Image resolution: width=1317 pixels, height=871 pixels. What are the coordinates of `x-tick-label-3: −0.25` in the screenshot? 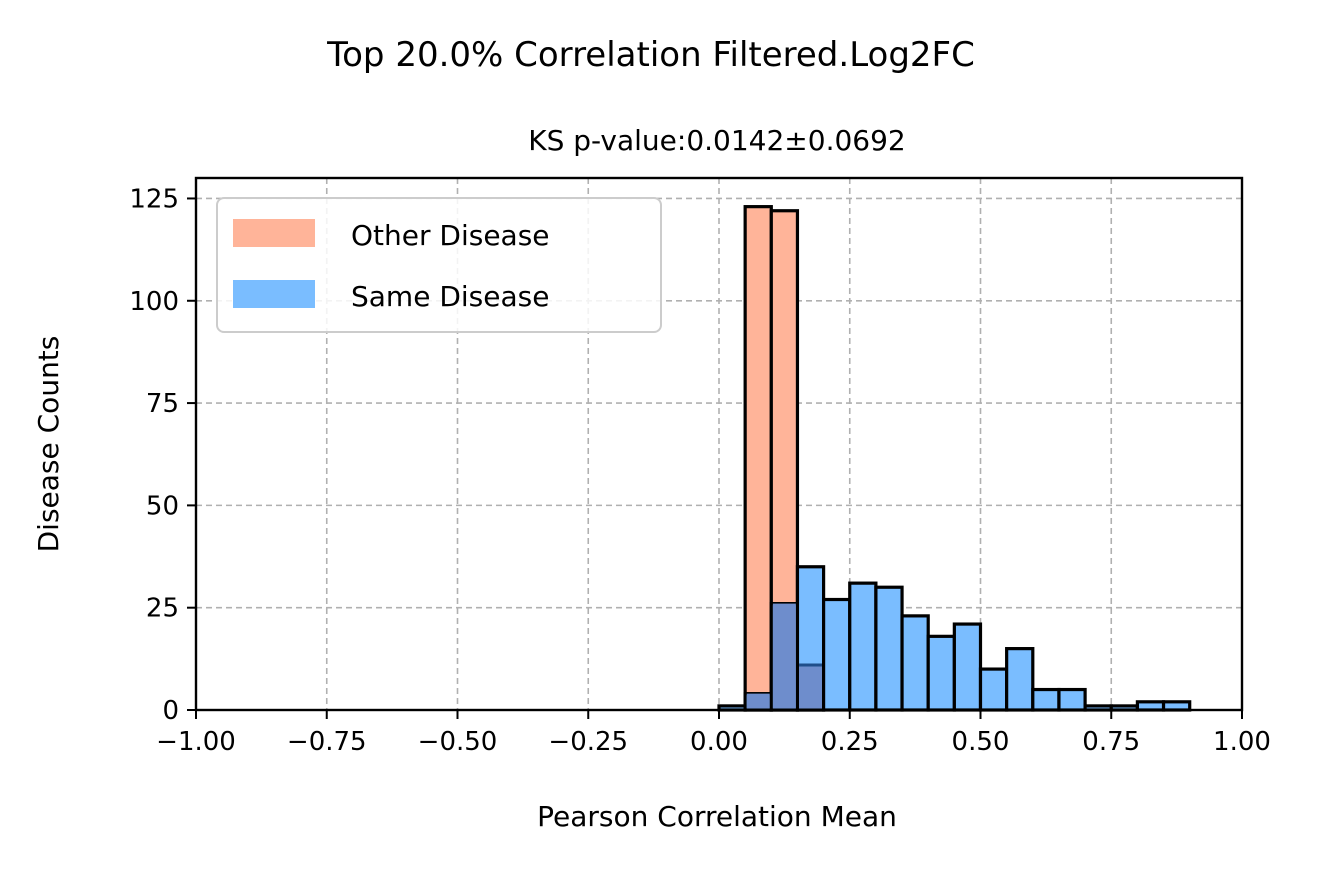 It's located at (588, 742).